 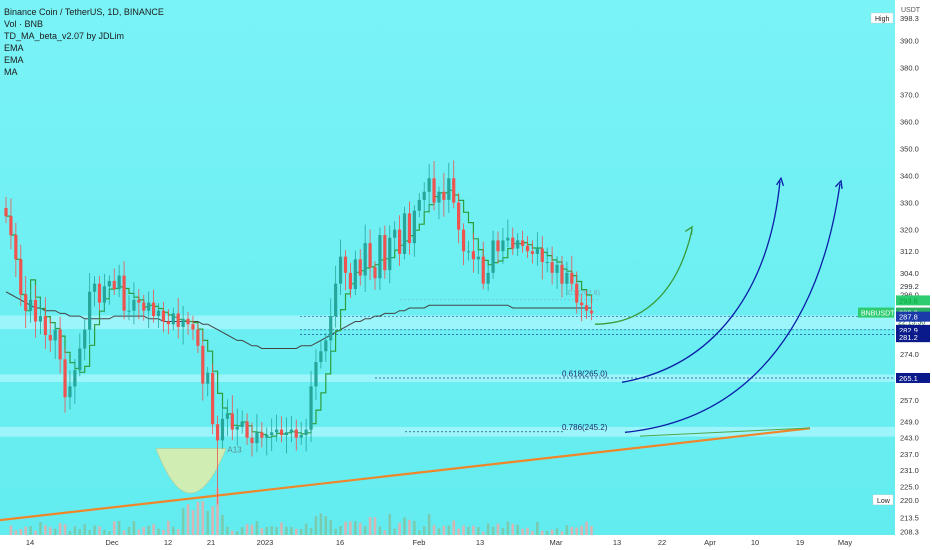 I want to click on price-tick: 231.0, so click(x=909, y=470).